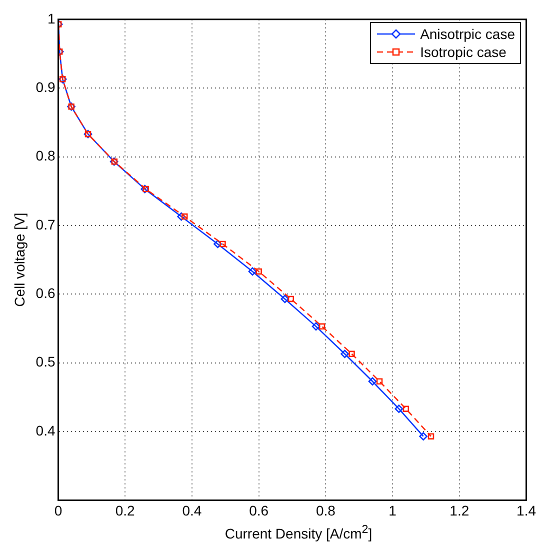 The width and height of the screenshot is (547, 558). Describe the element at coordinates (392, 510) in the screenshot. I see `x-tick-label: 1` at that location.